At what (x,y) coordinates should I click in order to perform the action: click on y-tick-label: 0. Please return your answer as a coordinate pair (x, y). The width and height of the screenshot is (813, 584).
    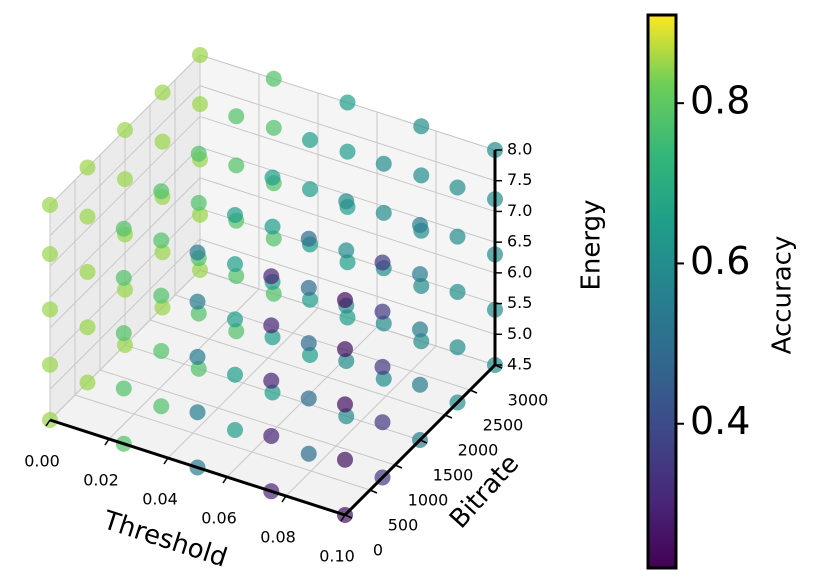
    Looking at the image, I should click on (378, 550).